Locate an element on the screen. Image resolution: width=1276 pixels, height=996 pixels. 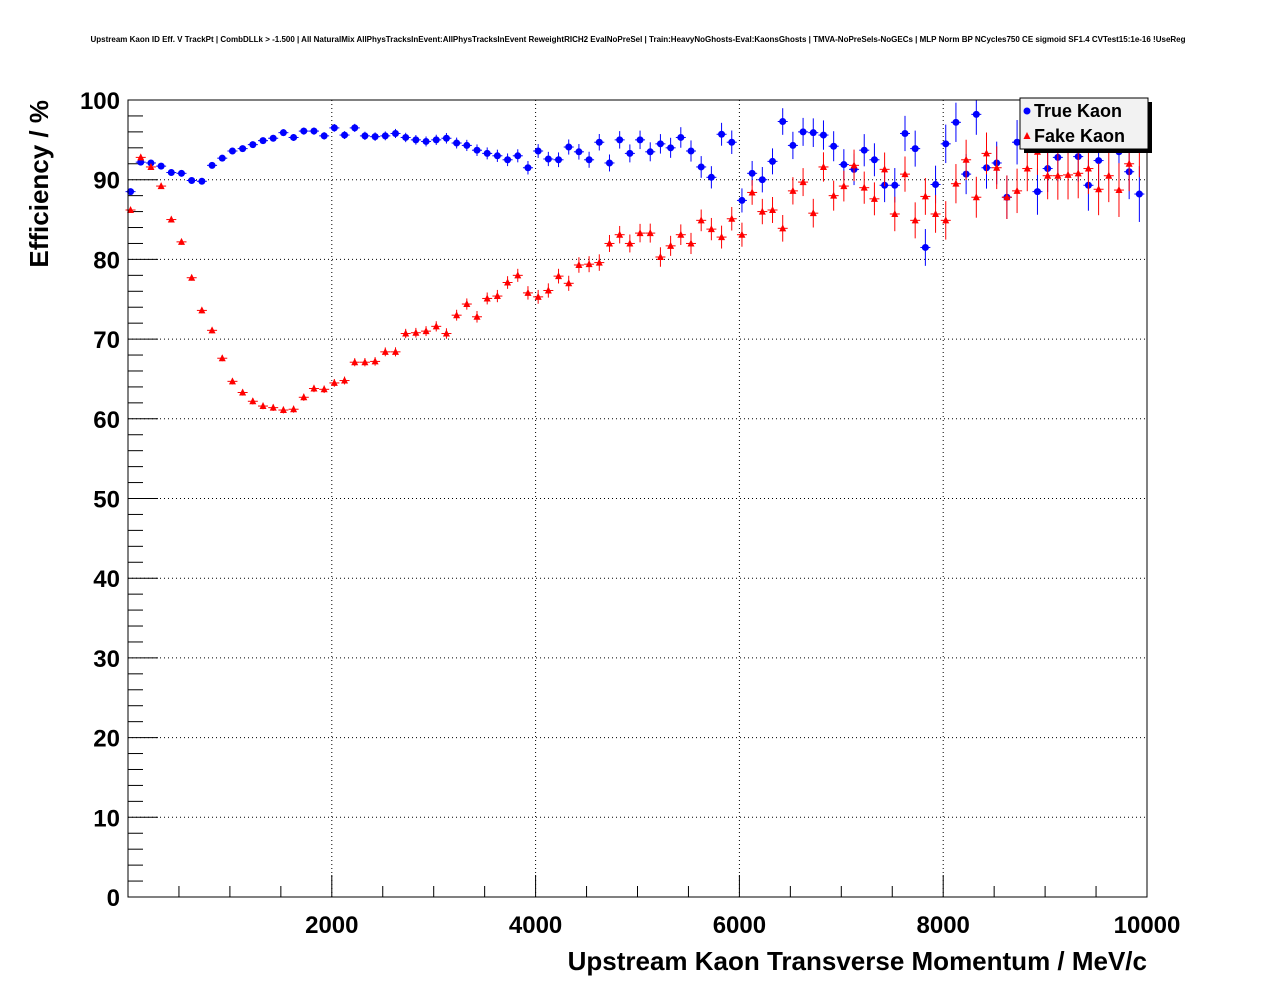
y-tick-label: 10 is located at coordinates (106, 818).